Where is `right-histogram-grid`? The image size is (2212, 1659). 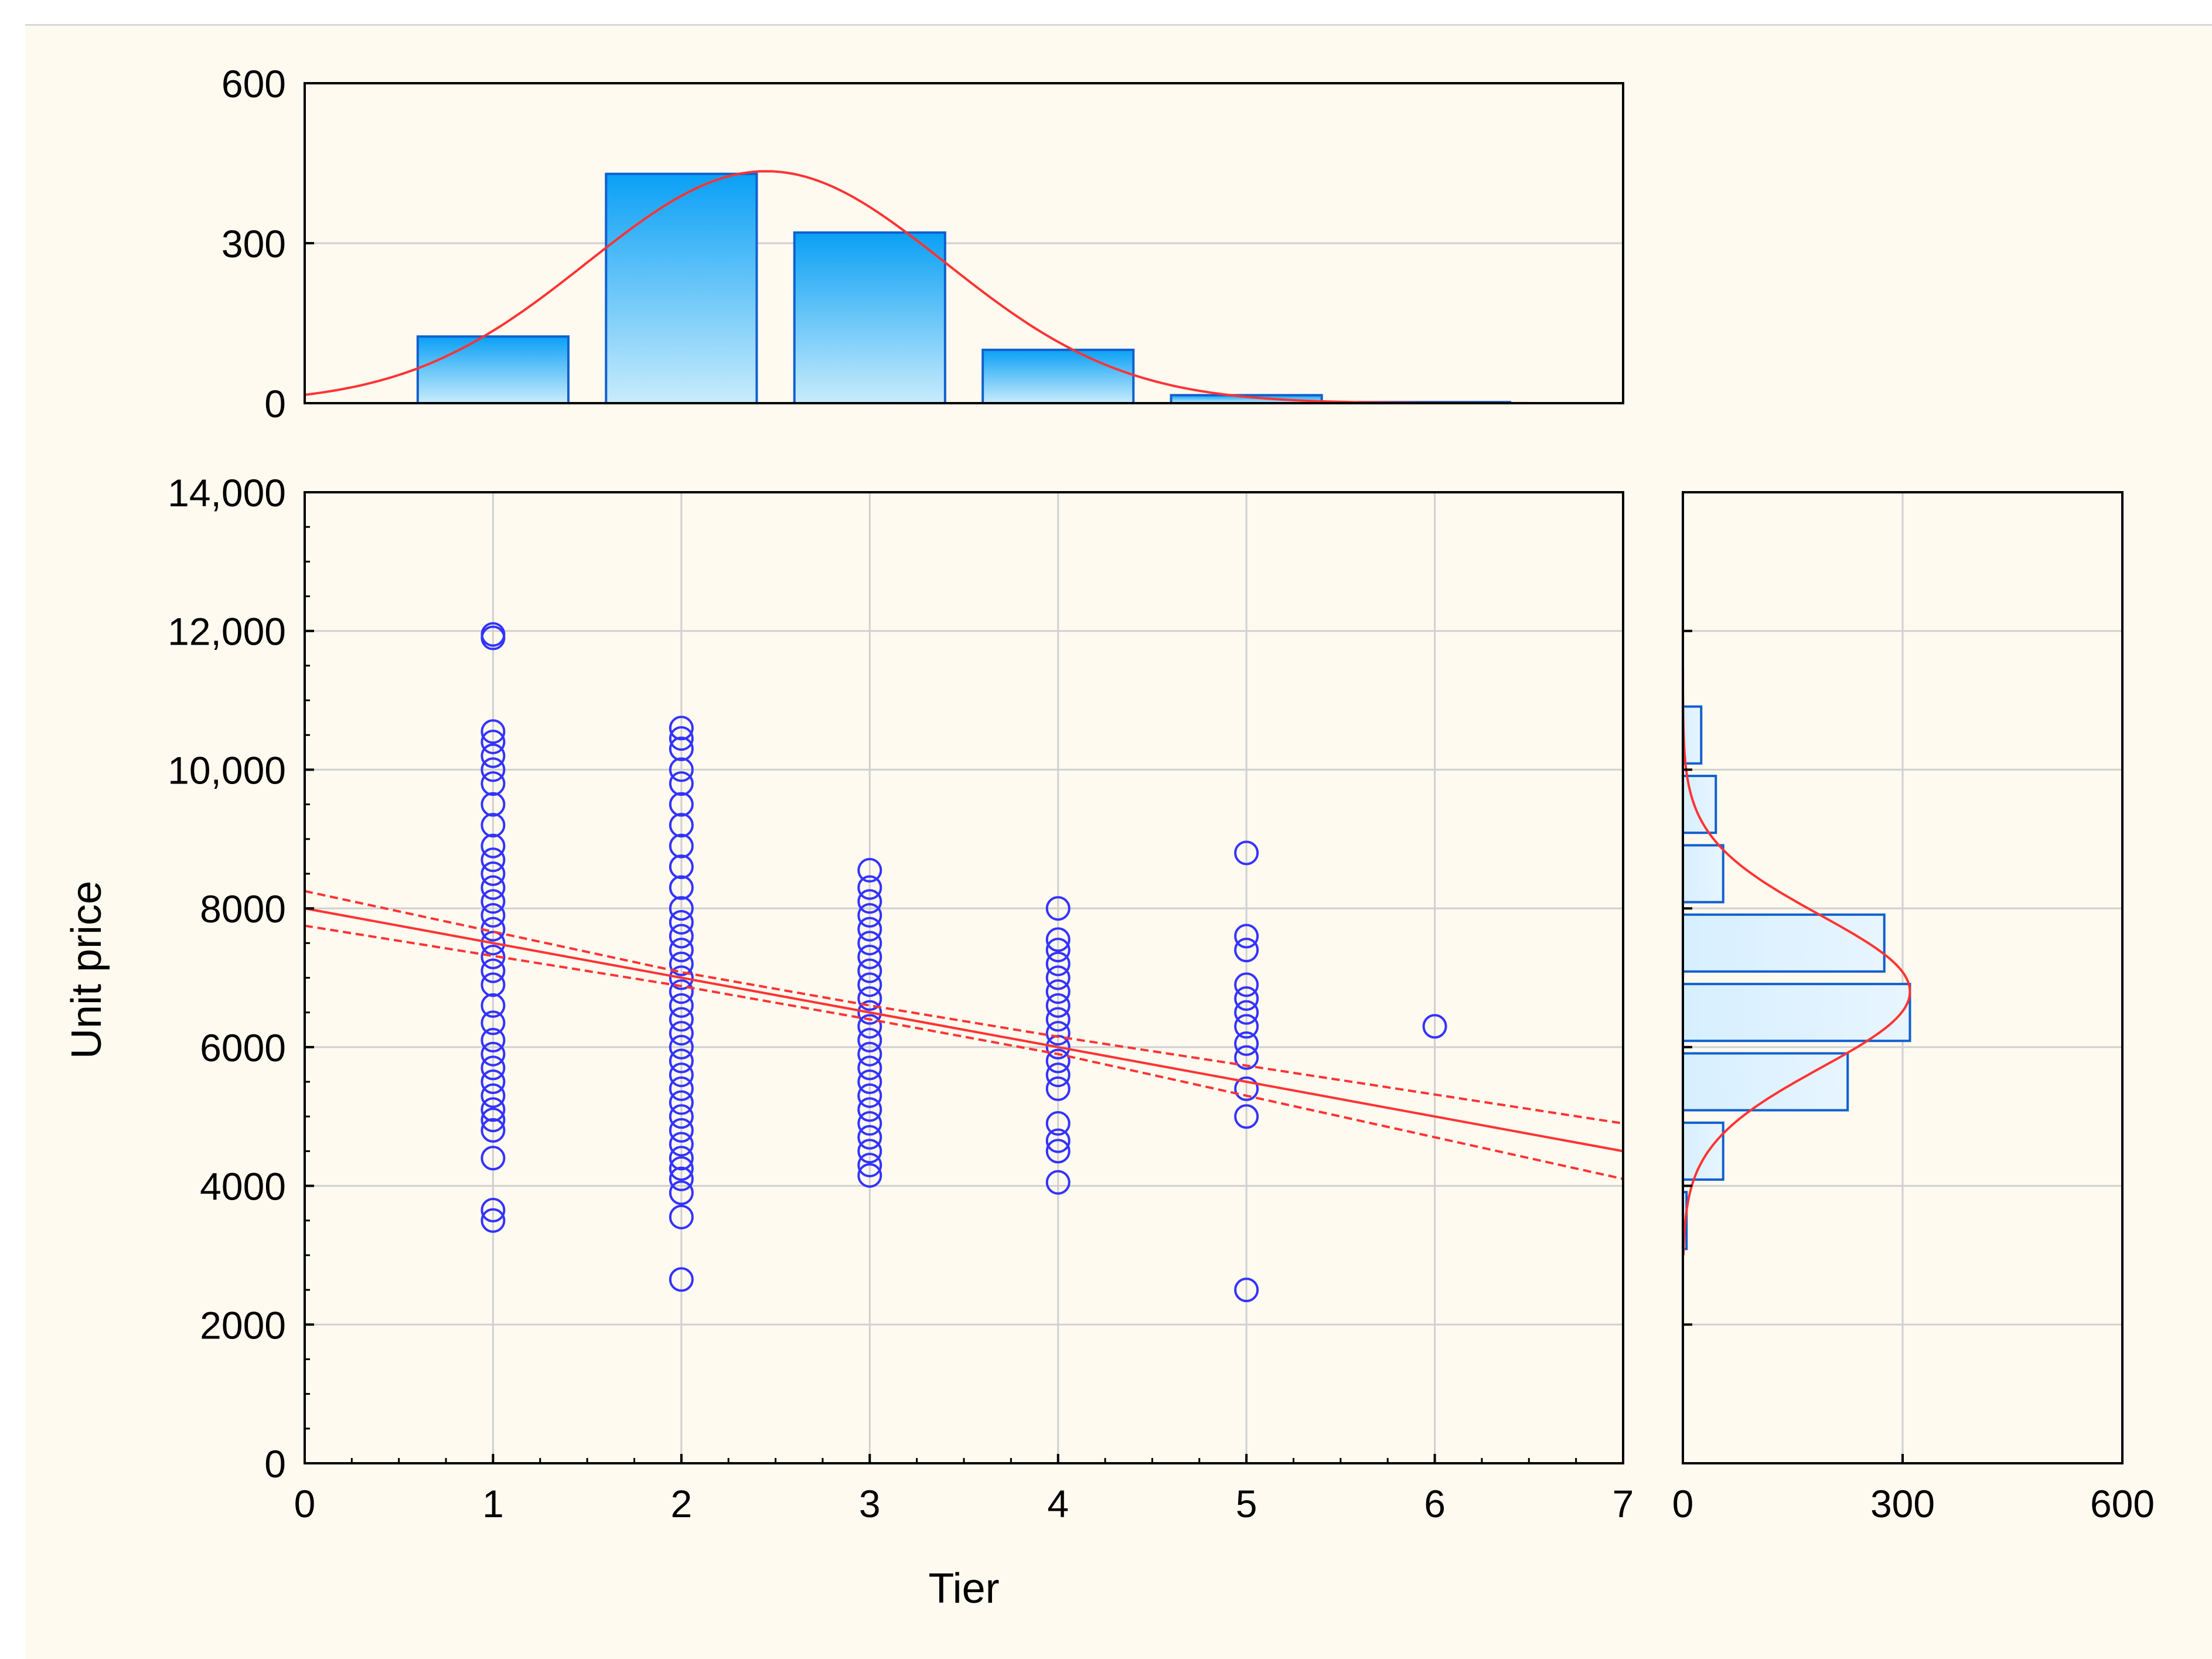 right-histogram-grid is located at coordinates (1903, 977).